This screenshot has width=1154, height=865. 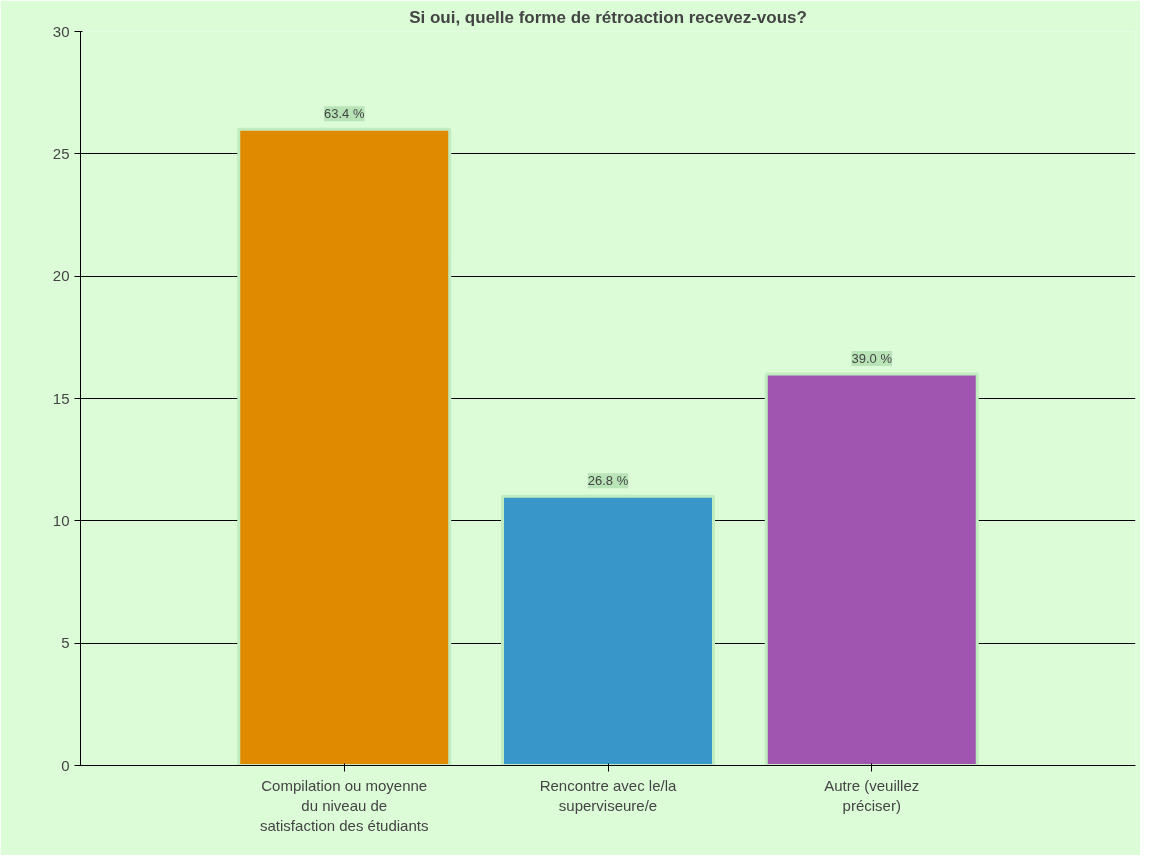 What do you see at coordinates (61, 31) in the screenshot?
I see `y-tick-label: 30` at bounding box center [61, 31].